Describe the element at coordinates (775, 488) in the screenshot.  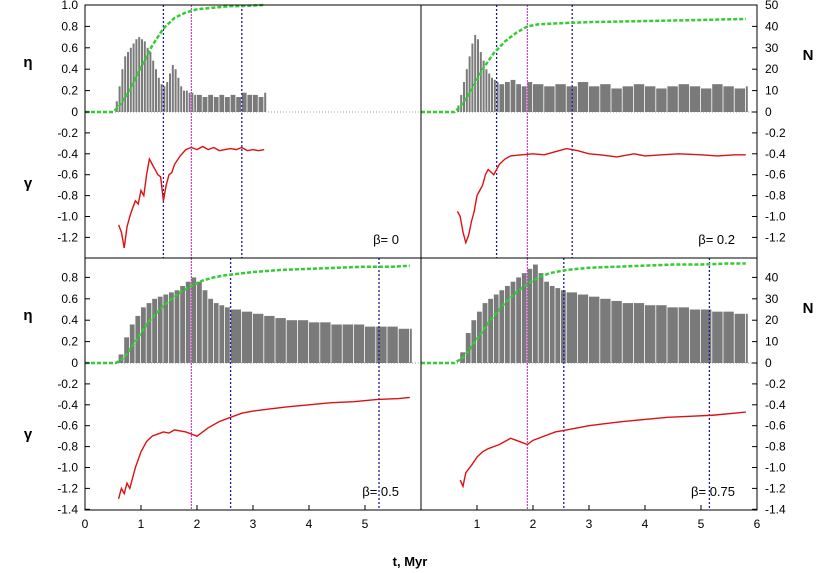
I see `right-gamma-tick-label: -1.2` at that location.